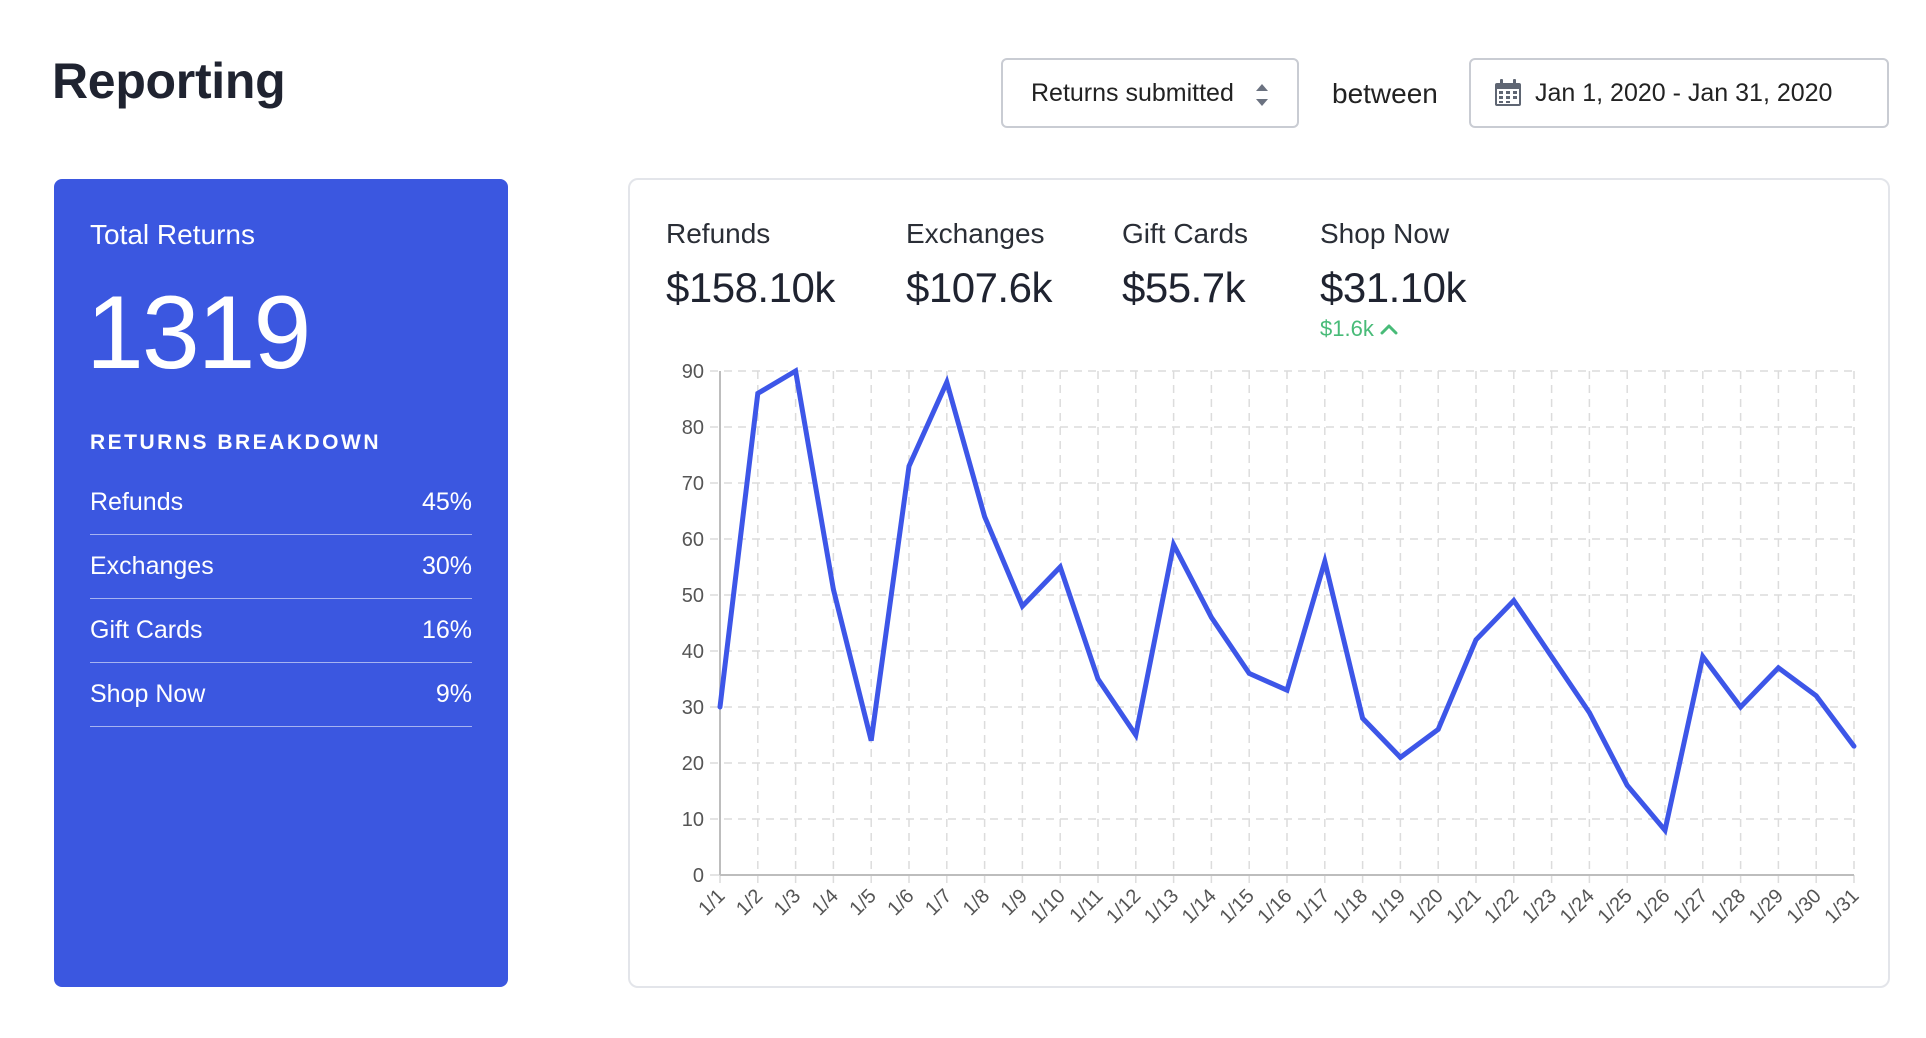 This screenshot has width=1926, height=1038. What do you see at coordinates (1199, 906) in the screenshot?
I see `x-tick-label: 1/14` at bounding box center [1199, 906].